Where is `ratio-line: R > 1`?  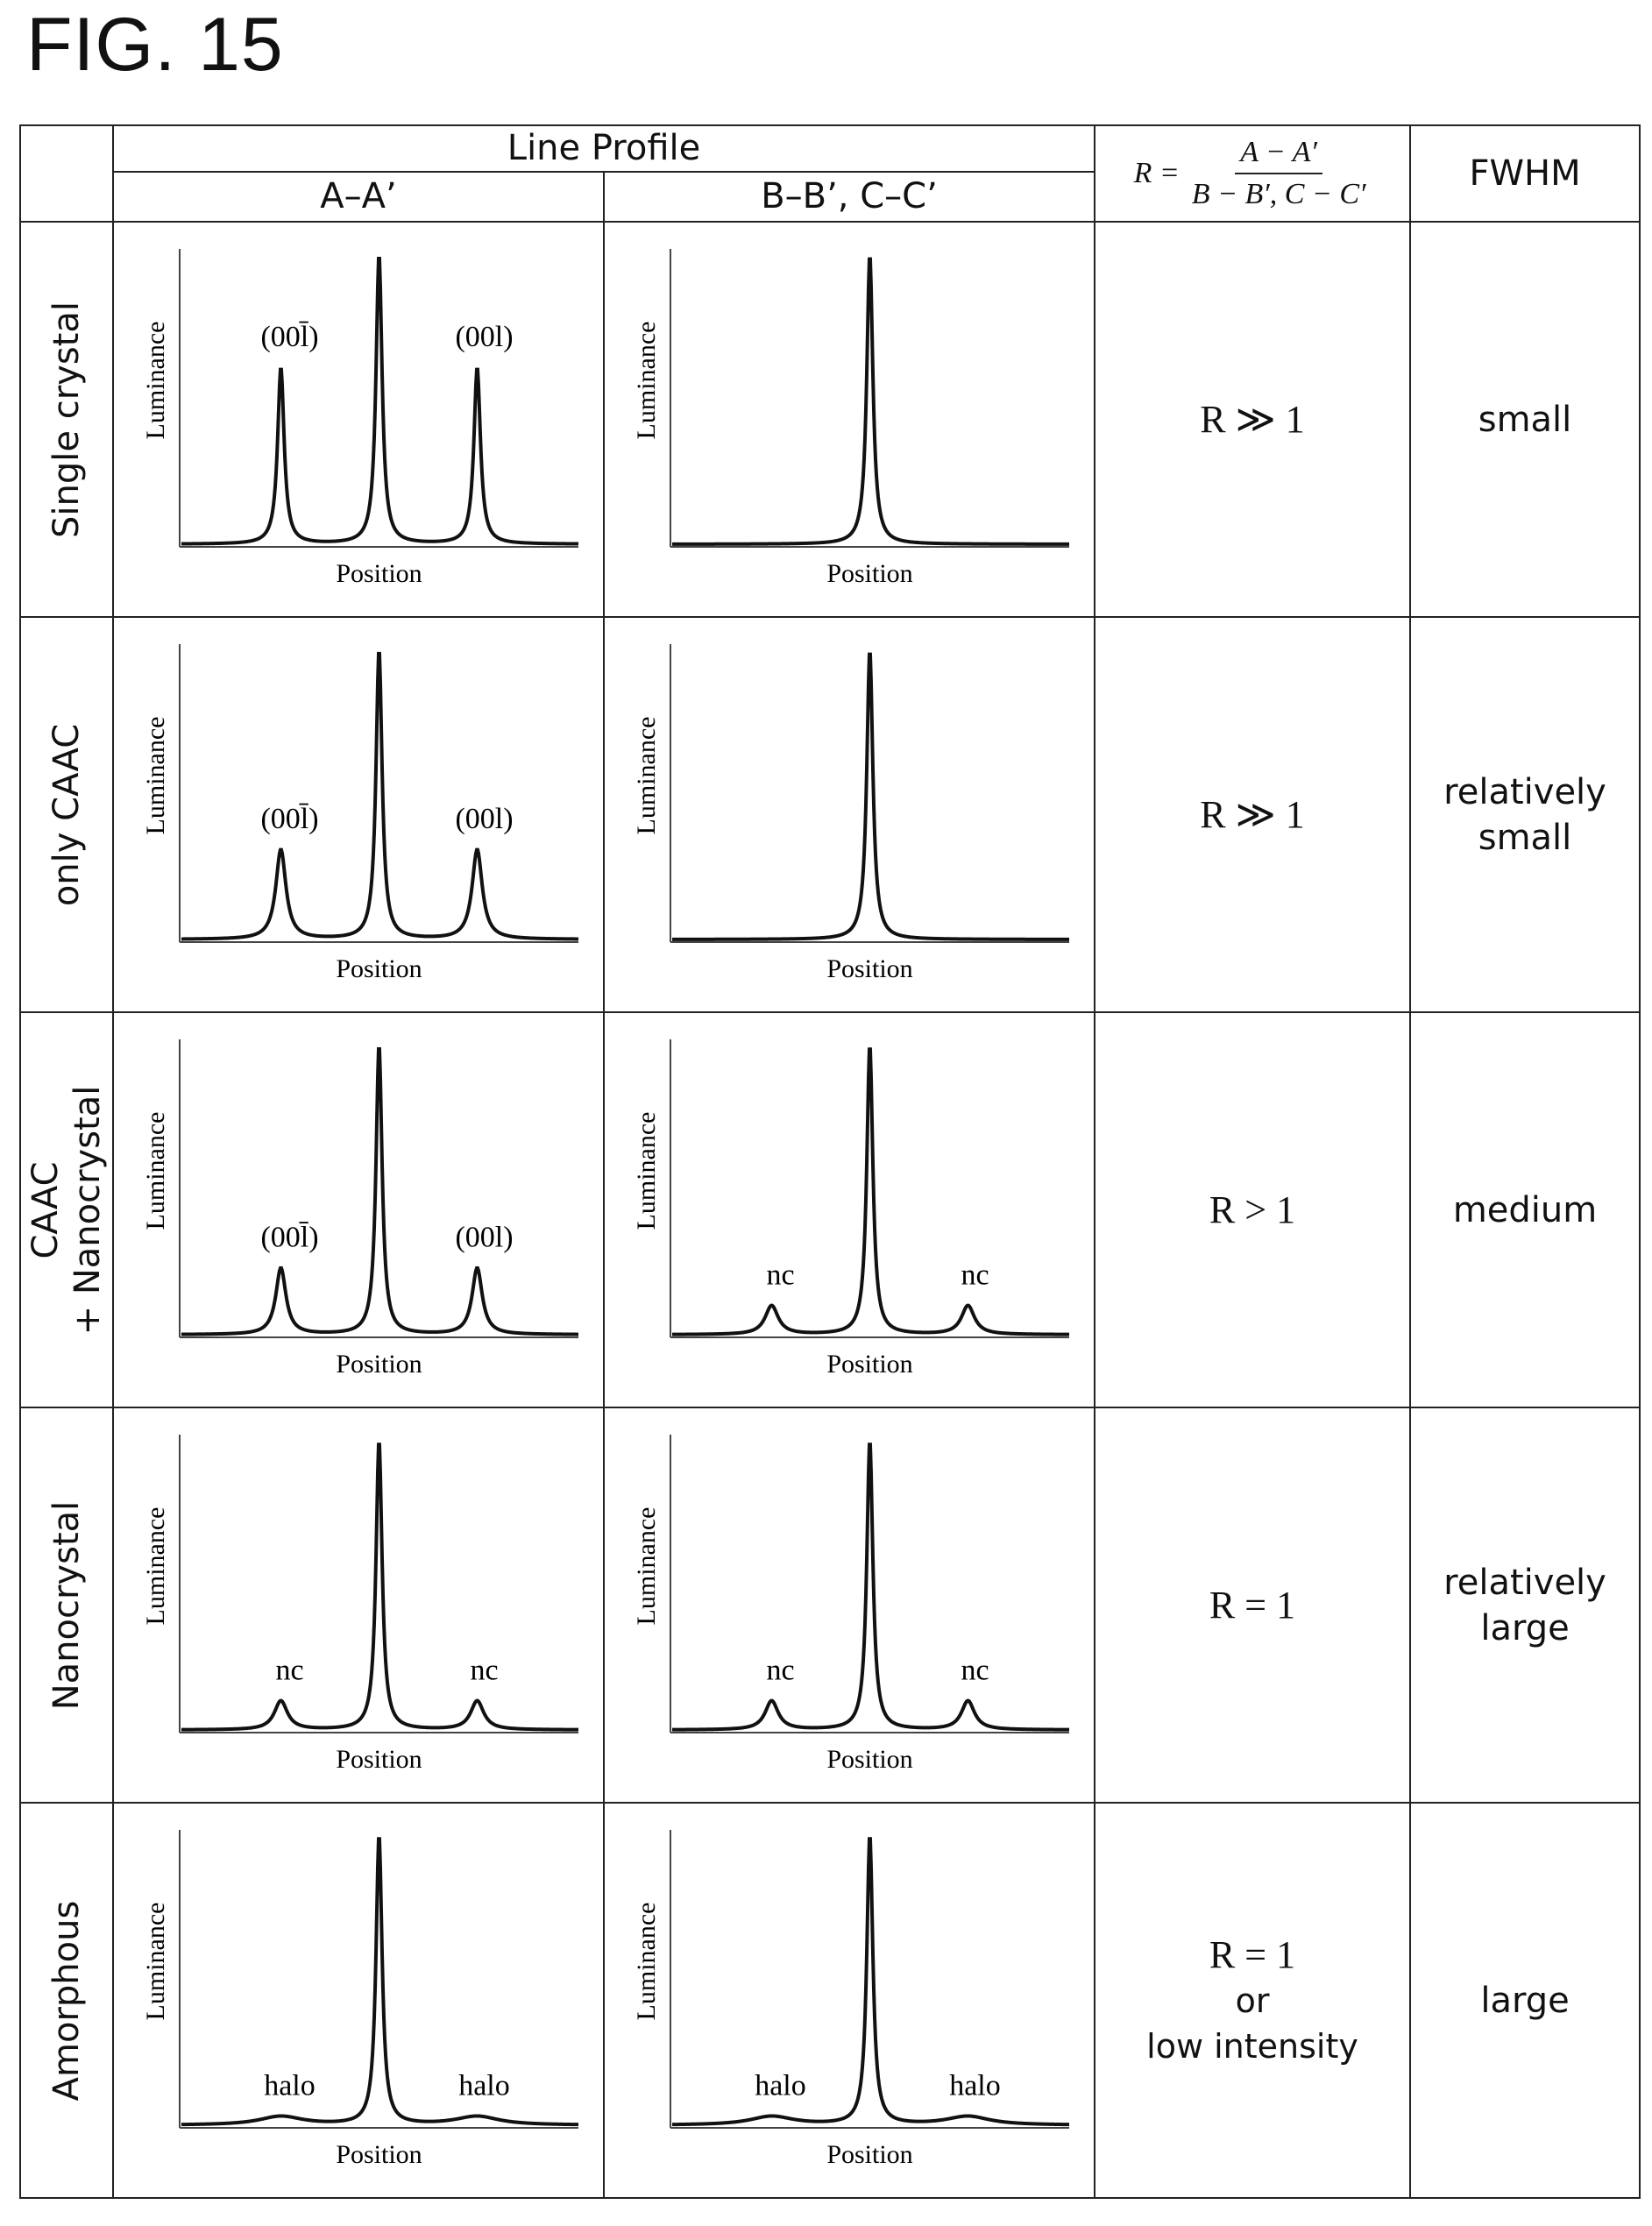
ratio-line: R > 1 is located at coordinates (1252, 1209).